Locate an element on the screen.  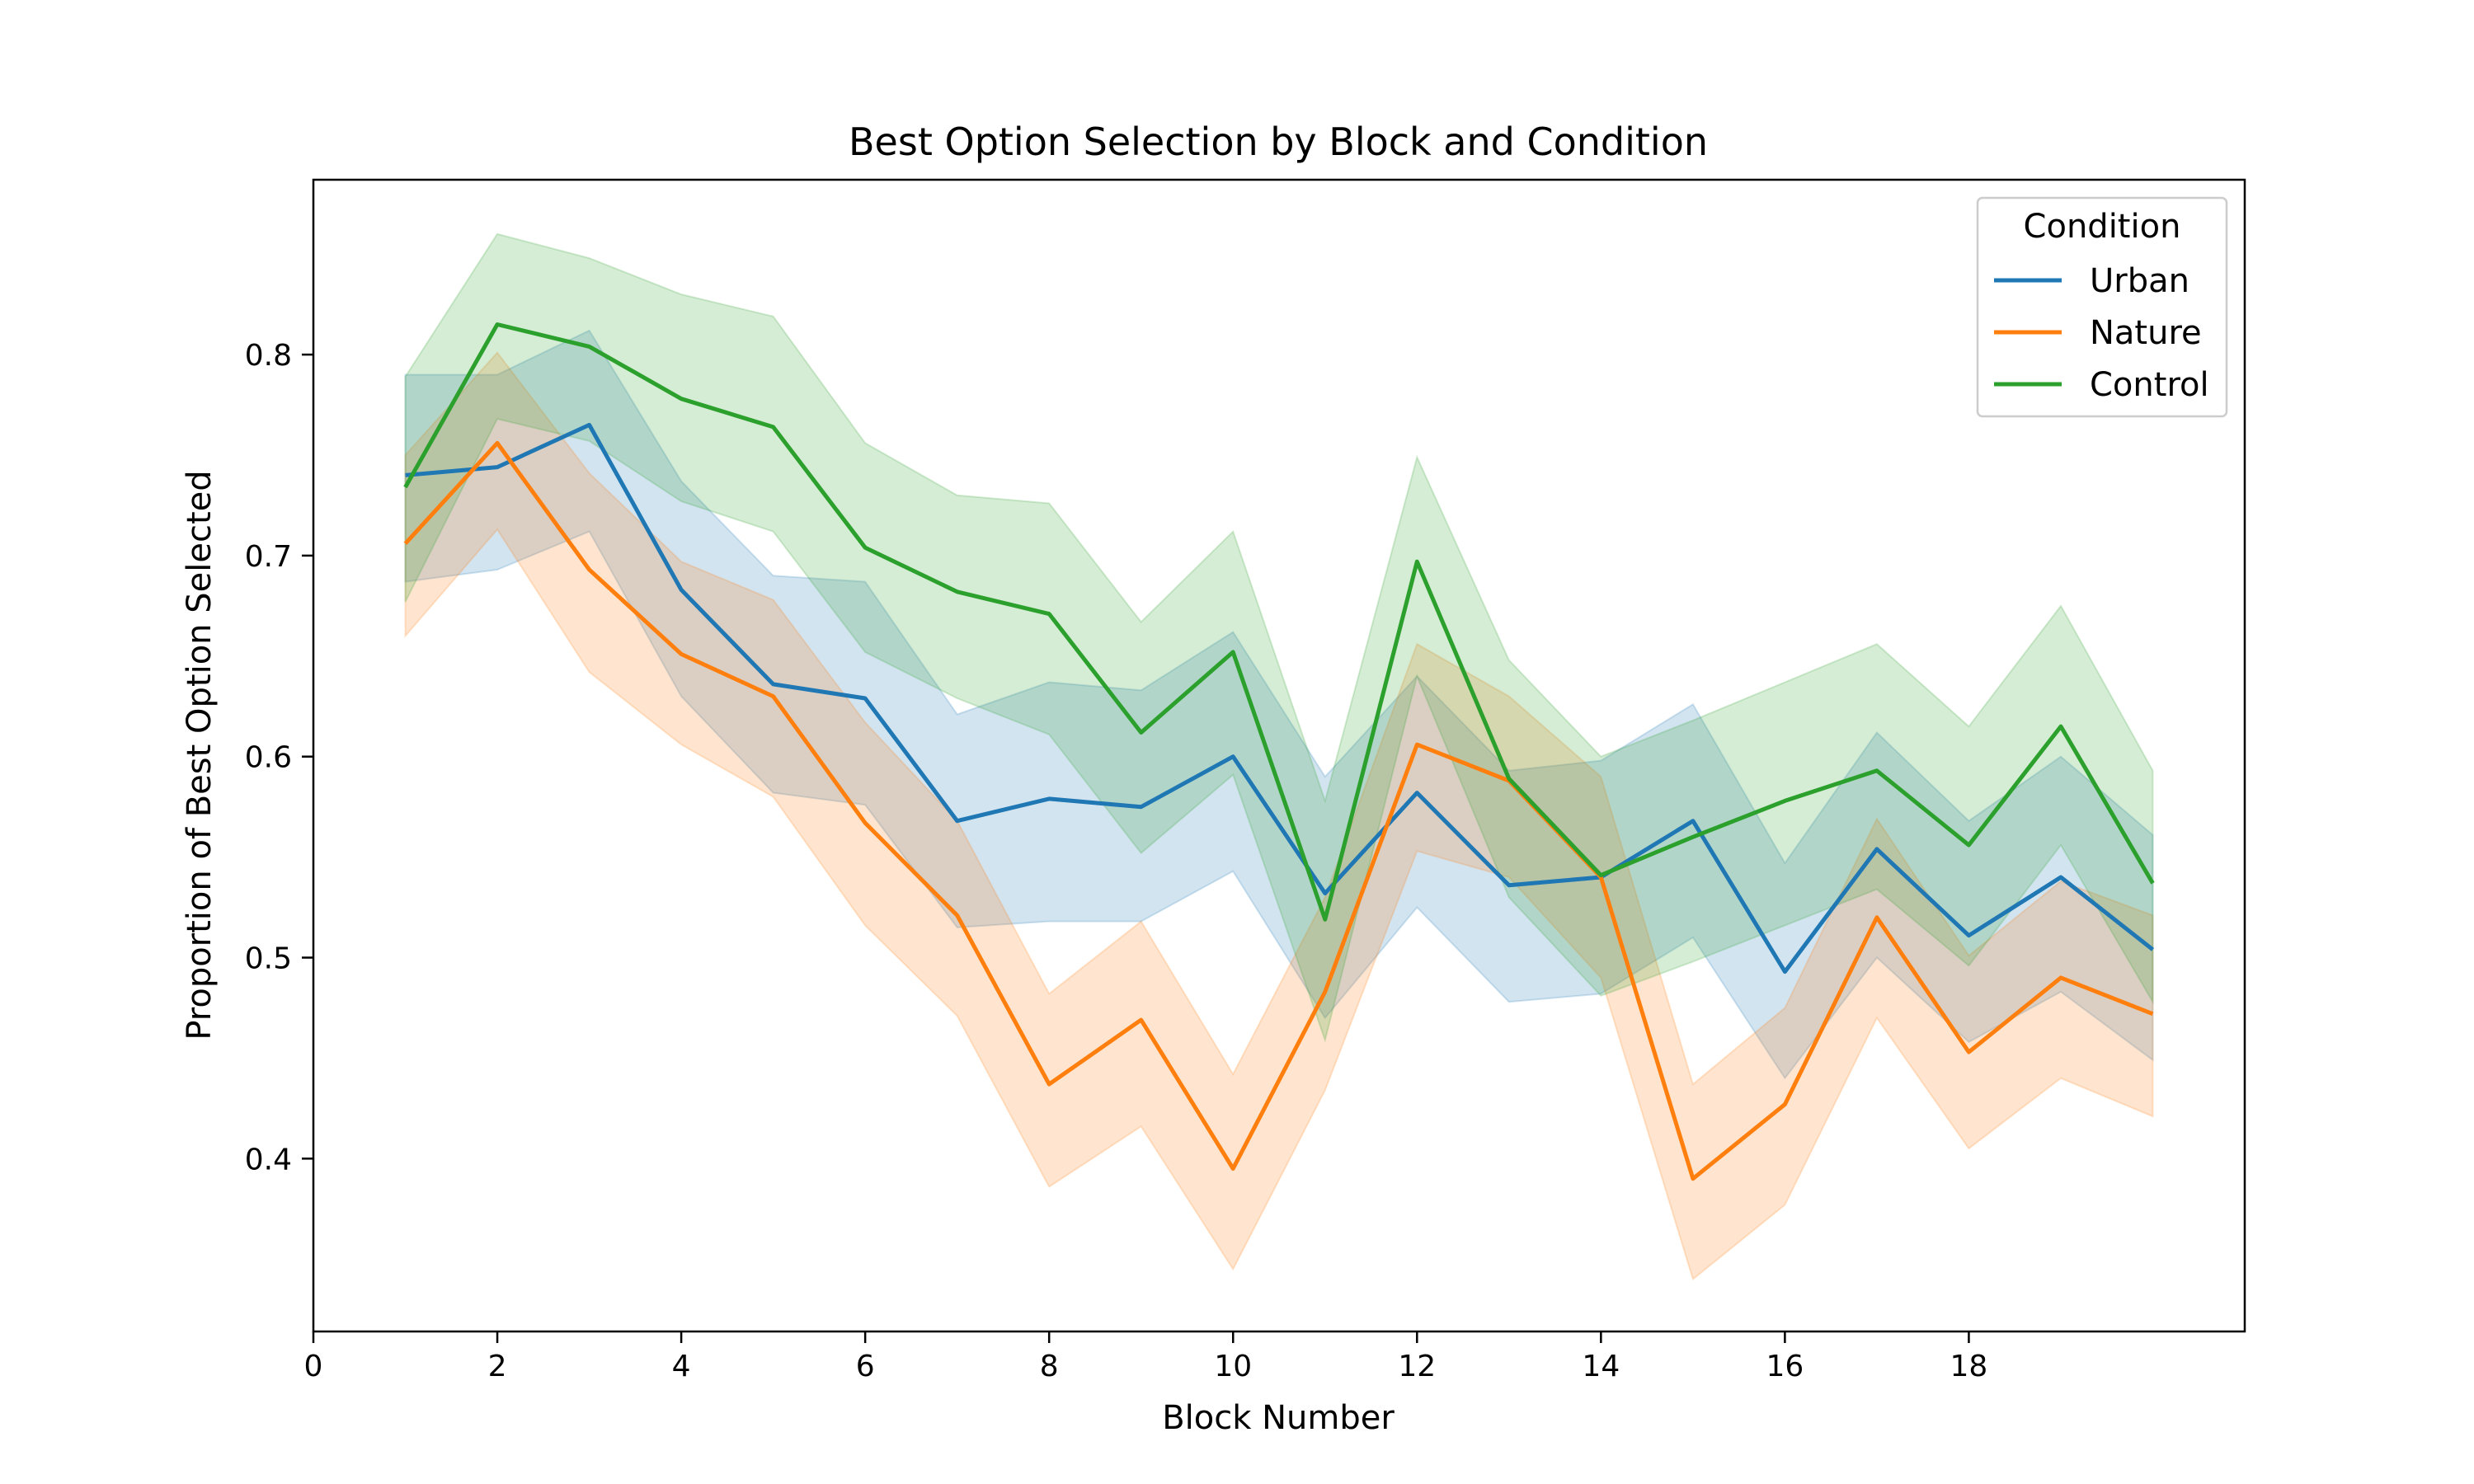
legend-label-control: Control is located at coordinates (2149, 385).